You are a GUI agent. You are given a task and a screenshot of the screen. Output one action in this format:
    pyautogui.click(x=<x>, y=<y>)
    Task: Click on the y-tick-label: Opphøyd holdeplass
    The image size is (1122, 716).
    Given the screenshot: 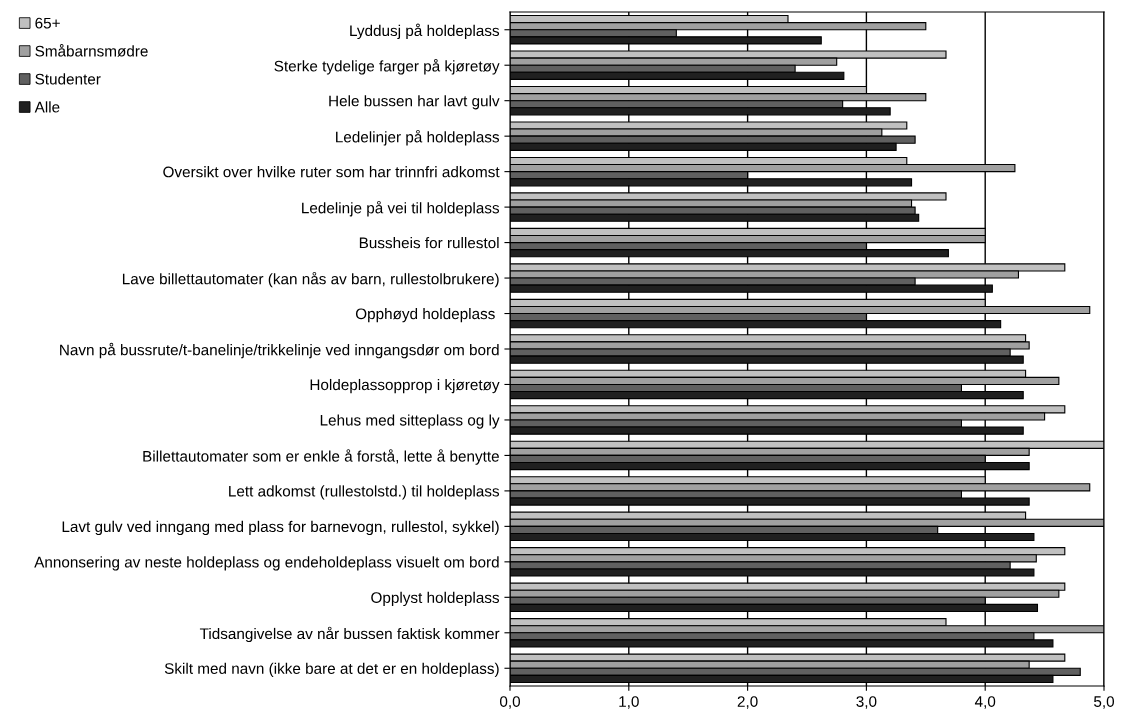 What is the action you would take?
    pyautogui.click(x=425, y=315)
    